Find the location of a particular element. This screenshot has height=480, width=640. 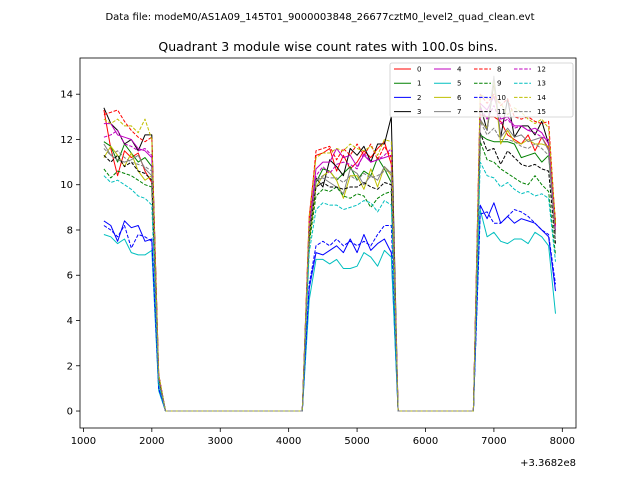

x-tick-label: 8000 is located at coordinates (562, 441).